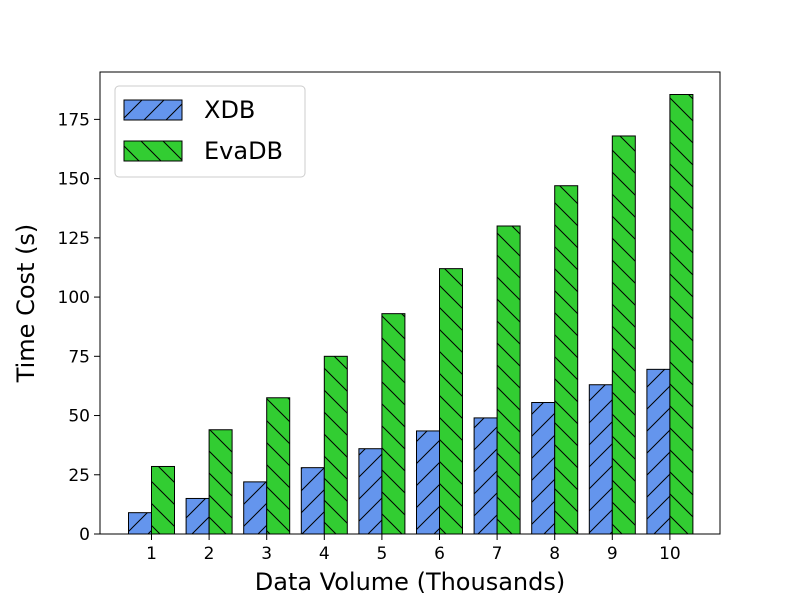 This screenshot has width=800, height=600. I want to click on x-tick-label: 1, so click(151, 554).